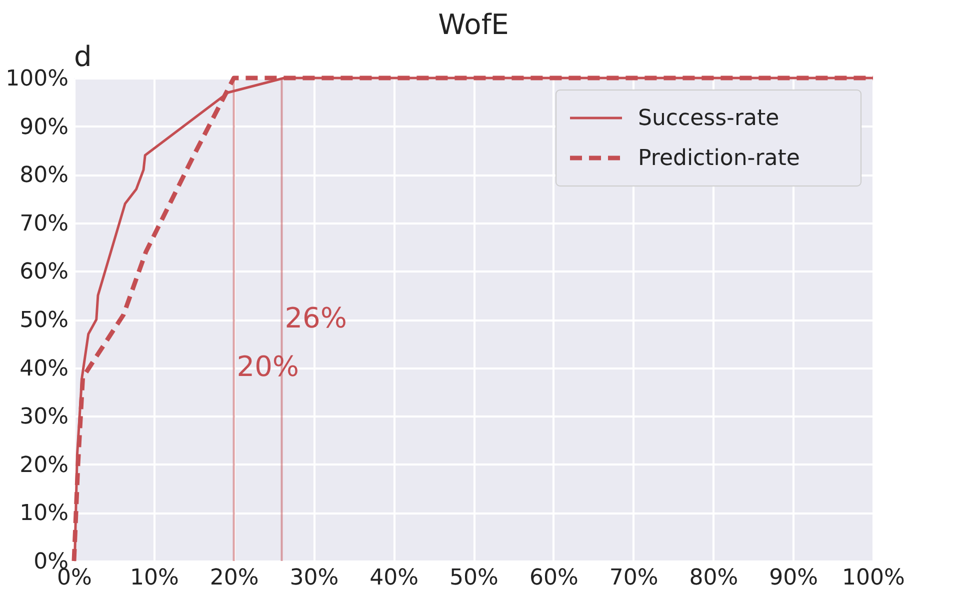 This screenshot has height=594, width=961. I want to click on y-tick-label: 80%, so click(44, 175).